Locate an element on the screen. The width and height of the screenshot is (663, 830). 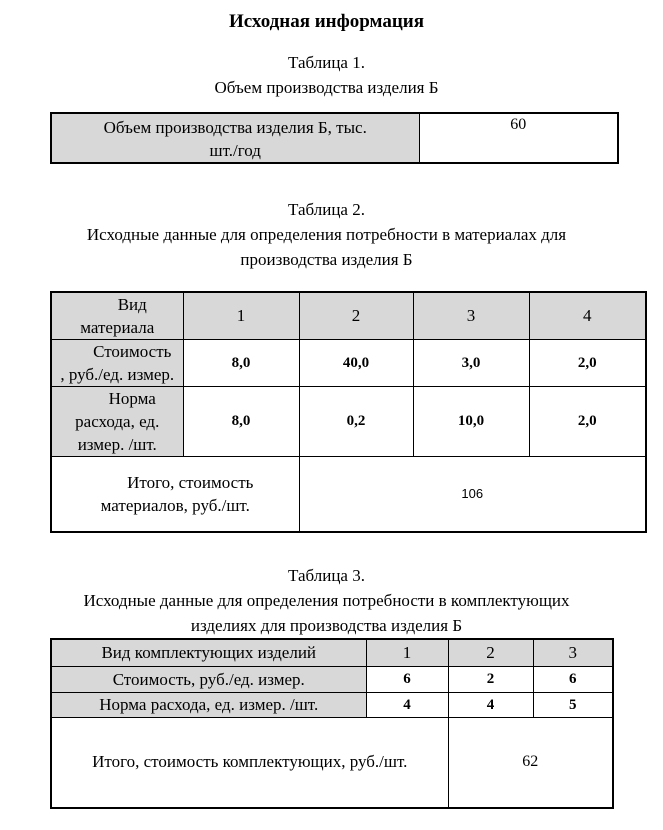
table2-rate-value1: 8,0 is located at coordinates (241, 421).